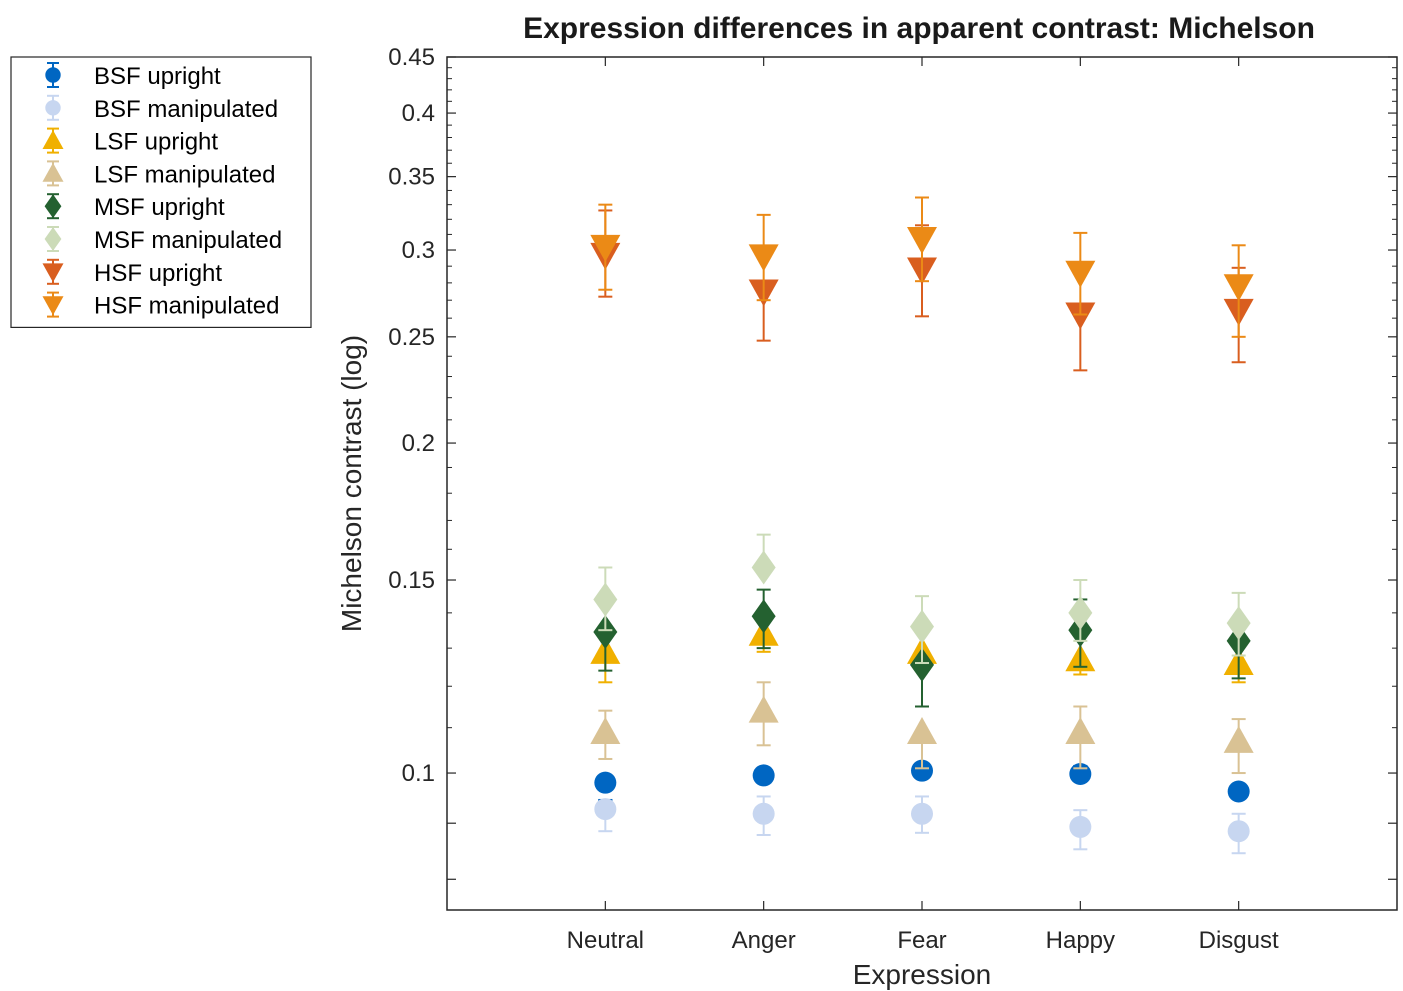  Describe the element at coordinates (411, 337) in the screenshot. I see `y-tick-label: 0.25` at that location.